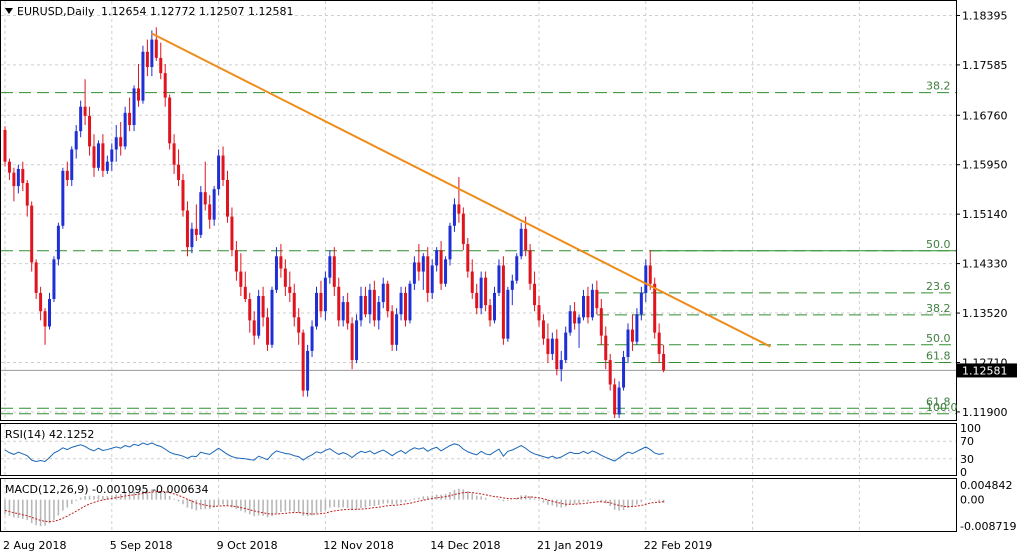 The image size is (1020, 556). I want to click on dropdown-triangle-icon, so click(9, 11).